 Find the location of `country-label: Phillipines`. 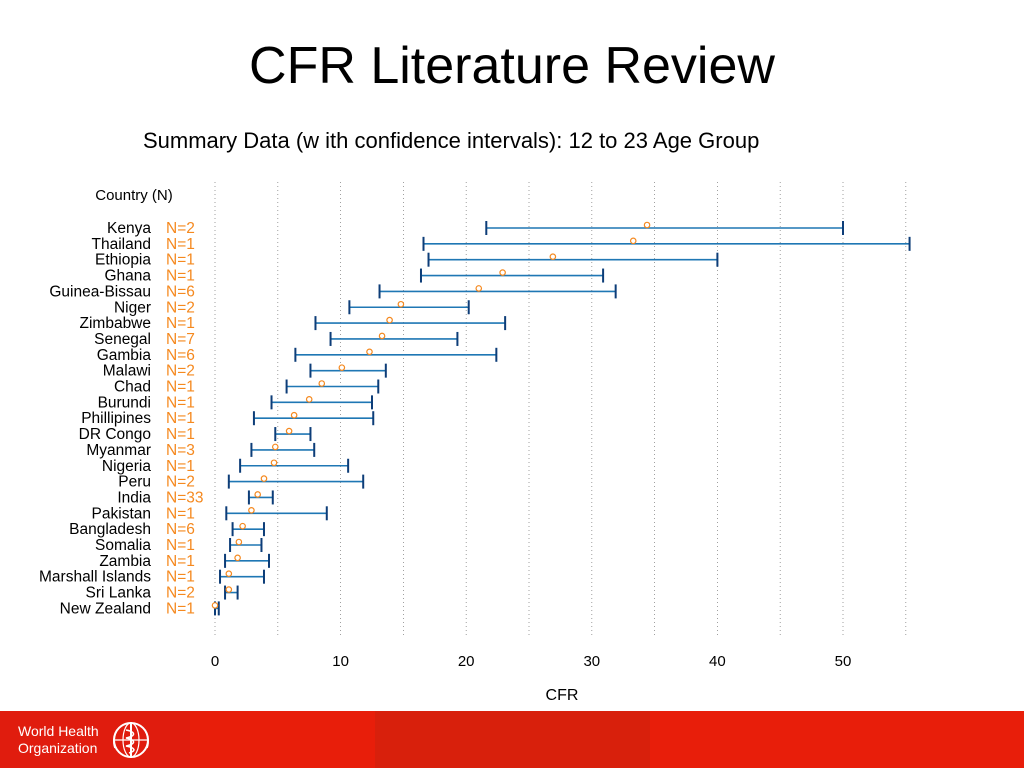

country-label: Phillipines is located at coordinates (116, 418).